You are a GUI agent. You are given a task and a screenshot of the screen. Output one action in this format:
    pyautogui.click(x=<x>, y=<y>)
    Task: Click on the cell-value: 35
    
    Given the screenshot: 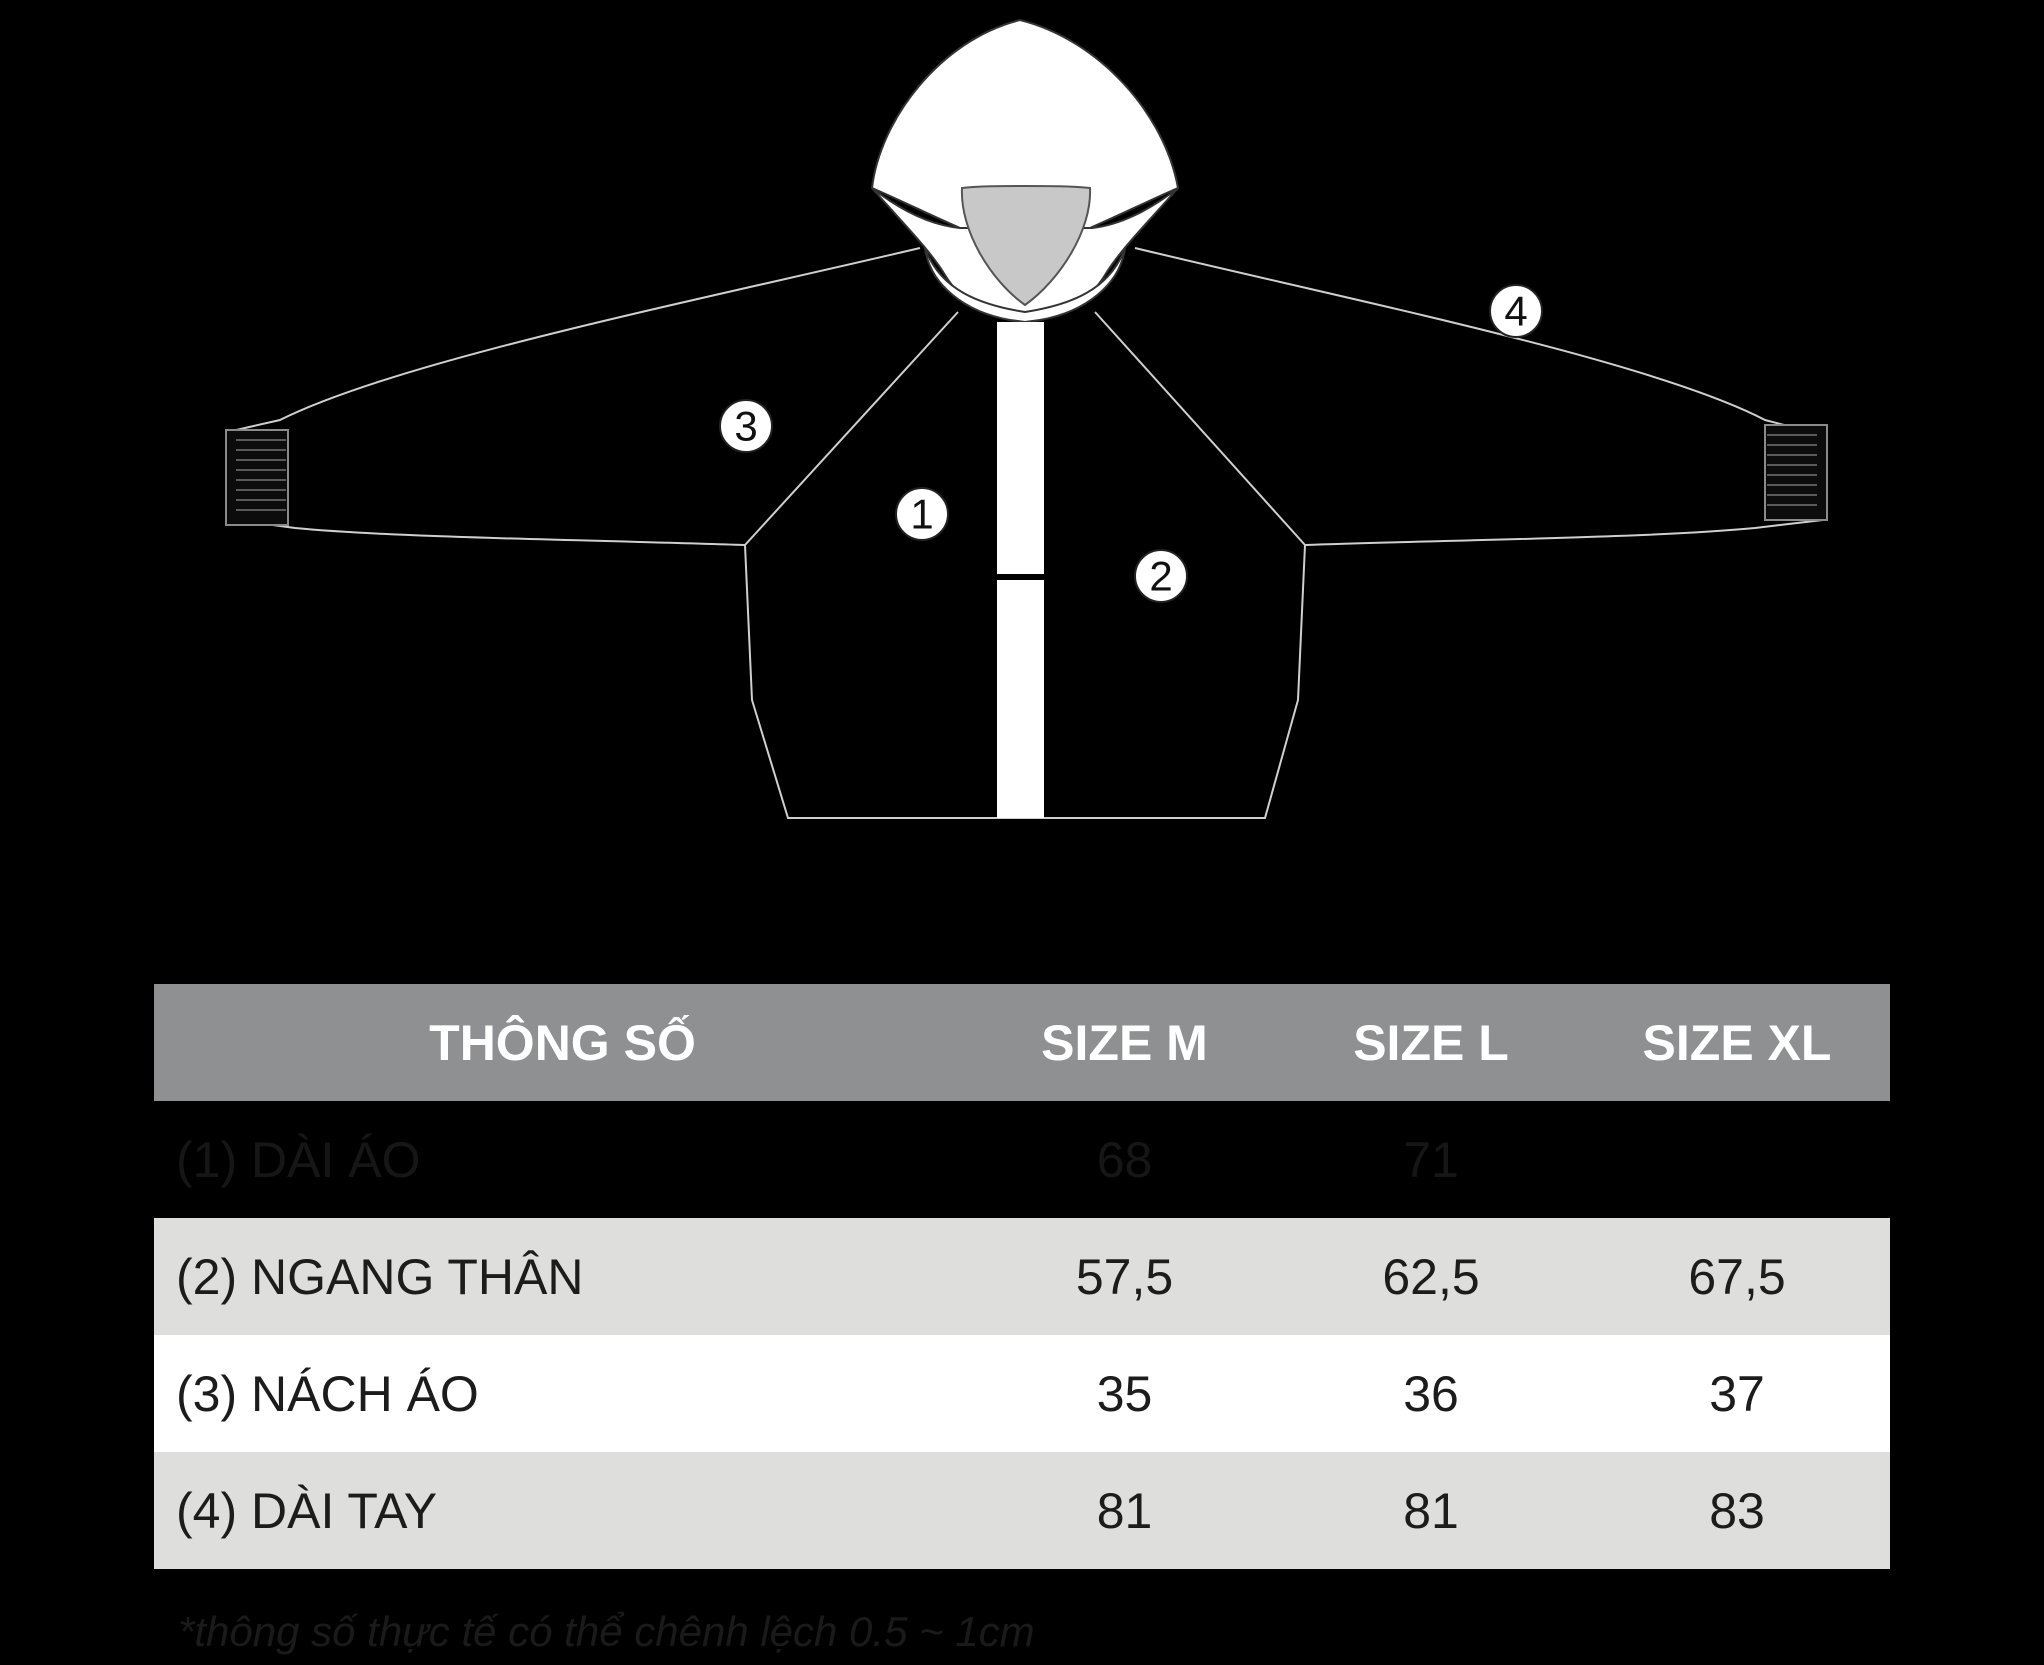 What is the action you would take?
    pyautogui.click(x=1124, y=1393)
    